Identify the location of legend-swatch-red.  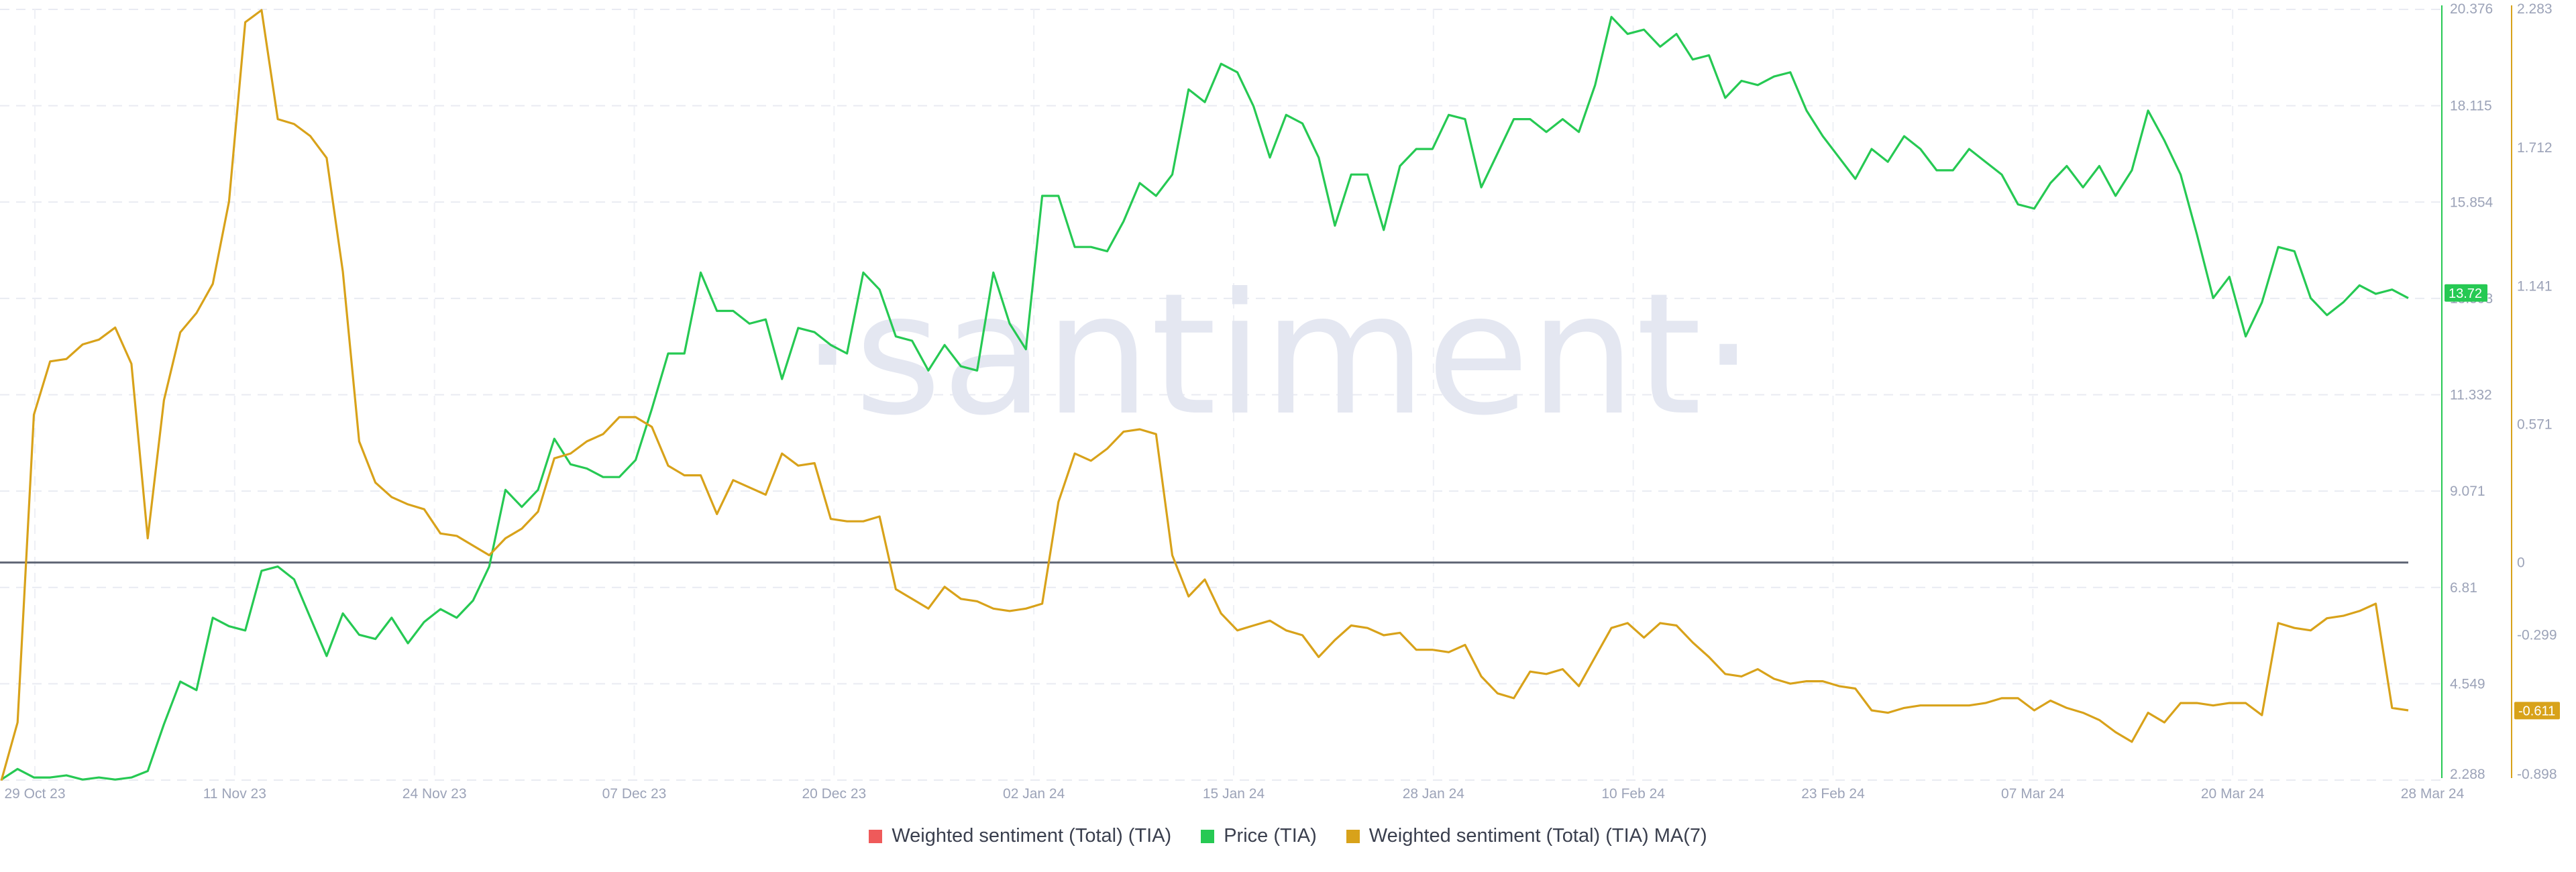
(876, 836).